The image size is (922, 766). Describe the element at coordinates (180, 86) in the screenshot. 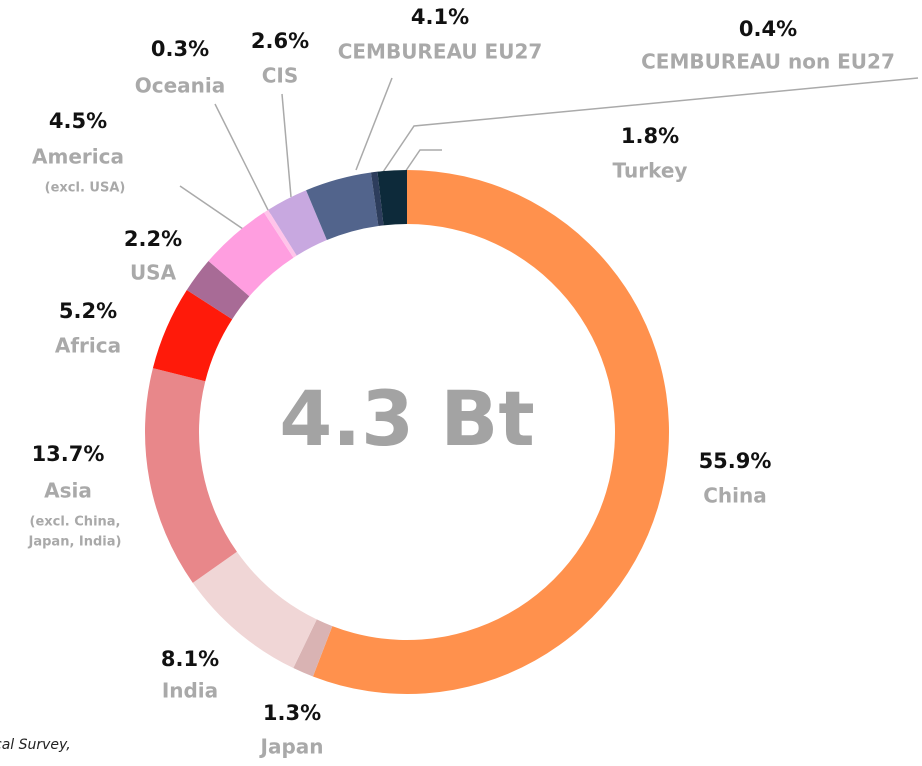

I see `category-label: Oceania` at that location.